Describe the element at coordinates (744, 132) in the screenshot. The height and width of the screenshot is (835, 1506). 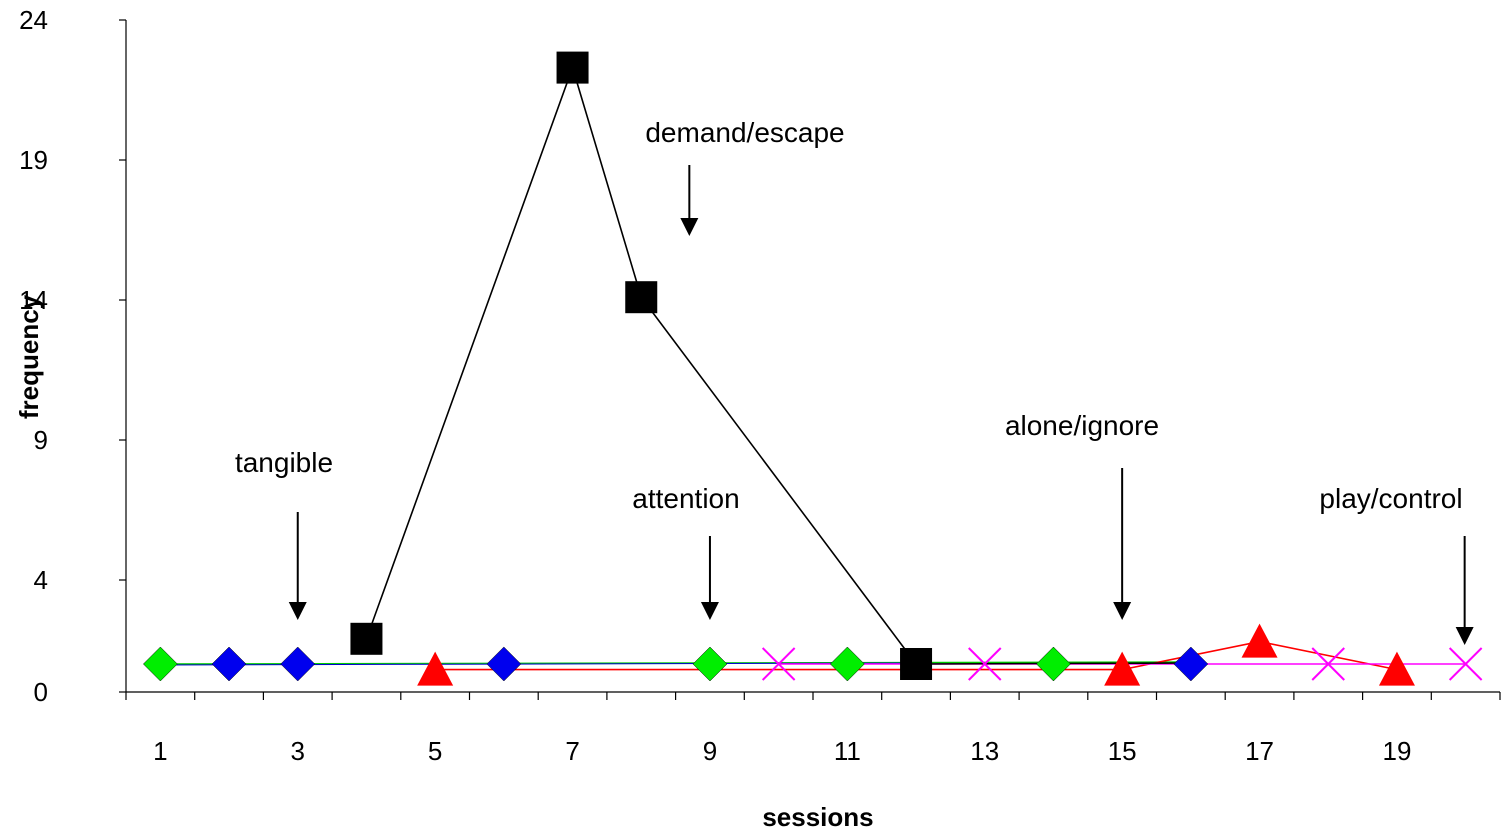
I see `annotation-label: demand/escape` at that location.